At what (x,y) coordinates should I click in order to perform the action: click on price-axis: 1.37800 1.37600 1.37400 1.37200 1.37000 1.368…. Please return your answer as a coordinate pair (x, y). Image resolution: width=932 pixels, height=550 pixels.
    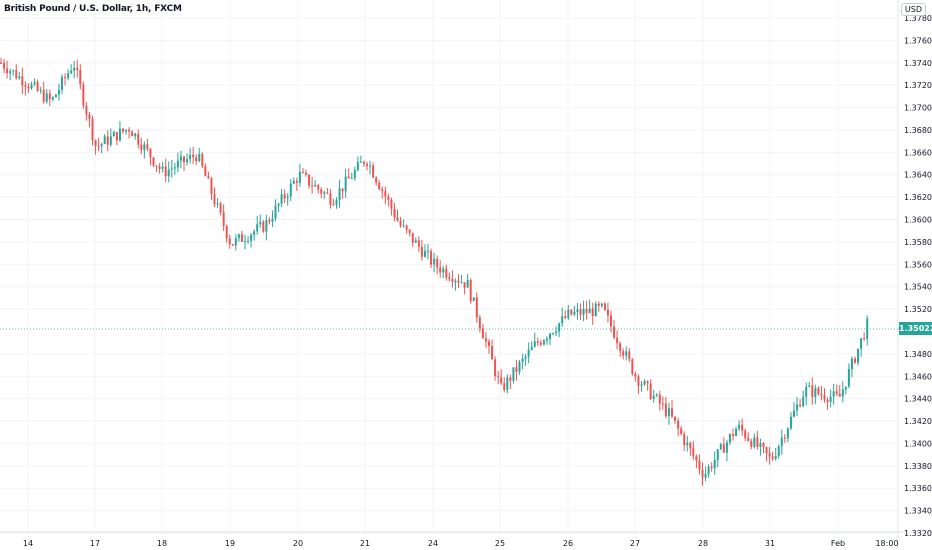
    Looking at the image, I should click on (918, 276).